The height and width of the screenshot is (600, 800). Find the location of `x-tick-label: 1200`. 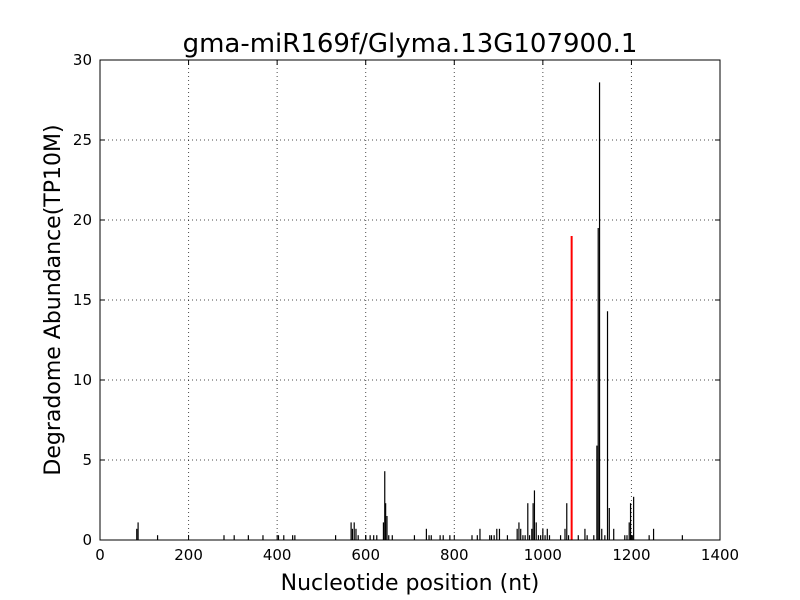

x-tick-label: 1200 is located at coordinates (631, 555).